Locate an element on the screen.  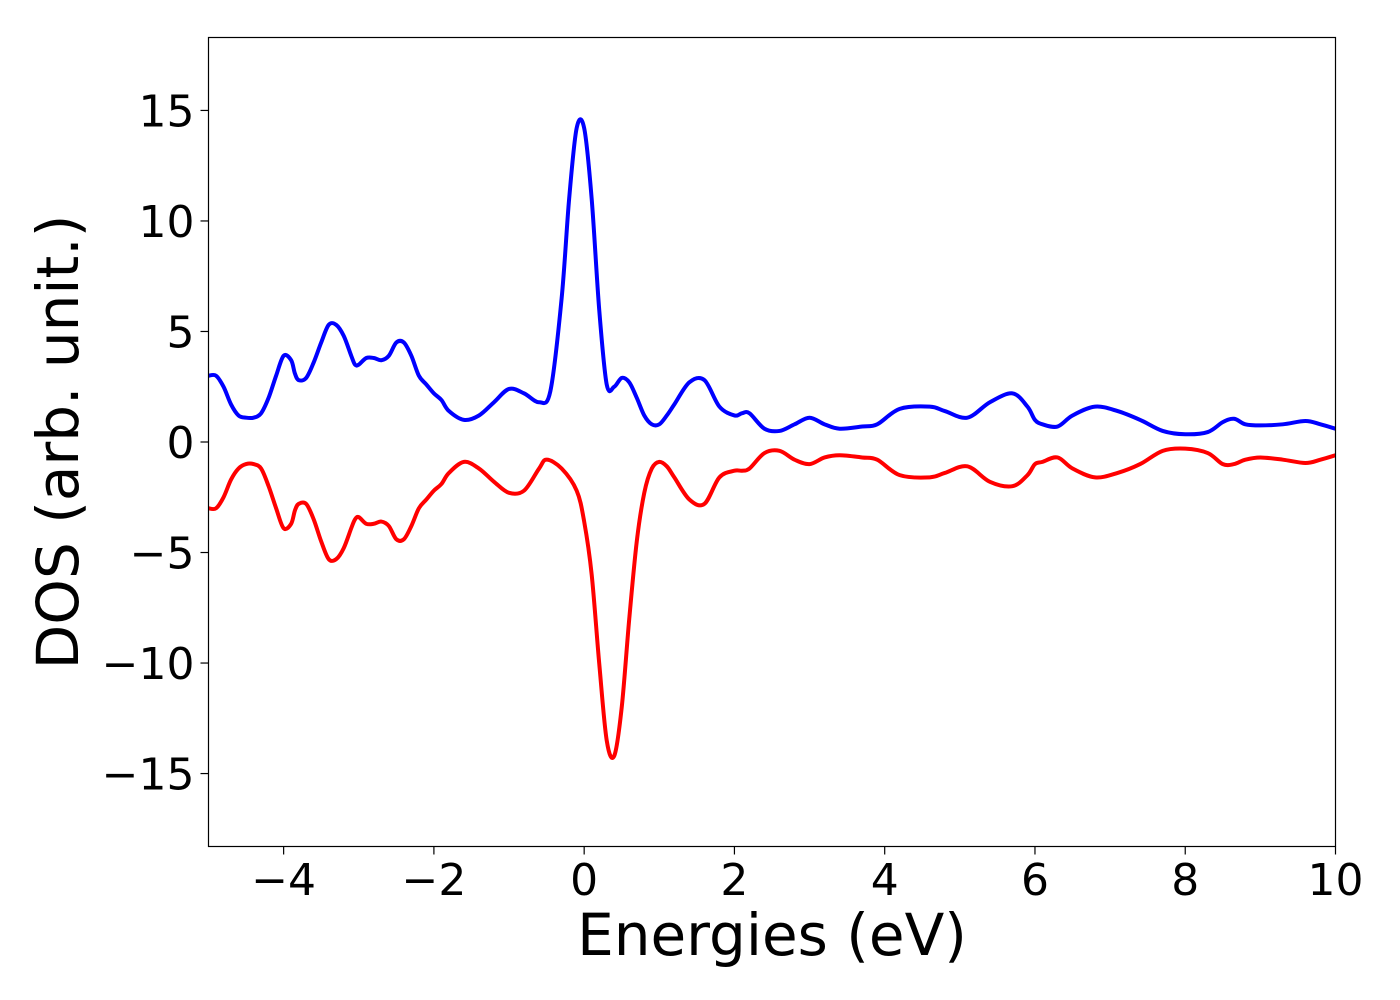
x-tick-label: −2 is located at coordinates (433, 880).